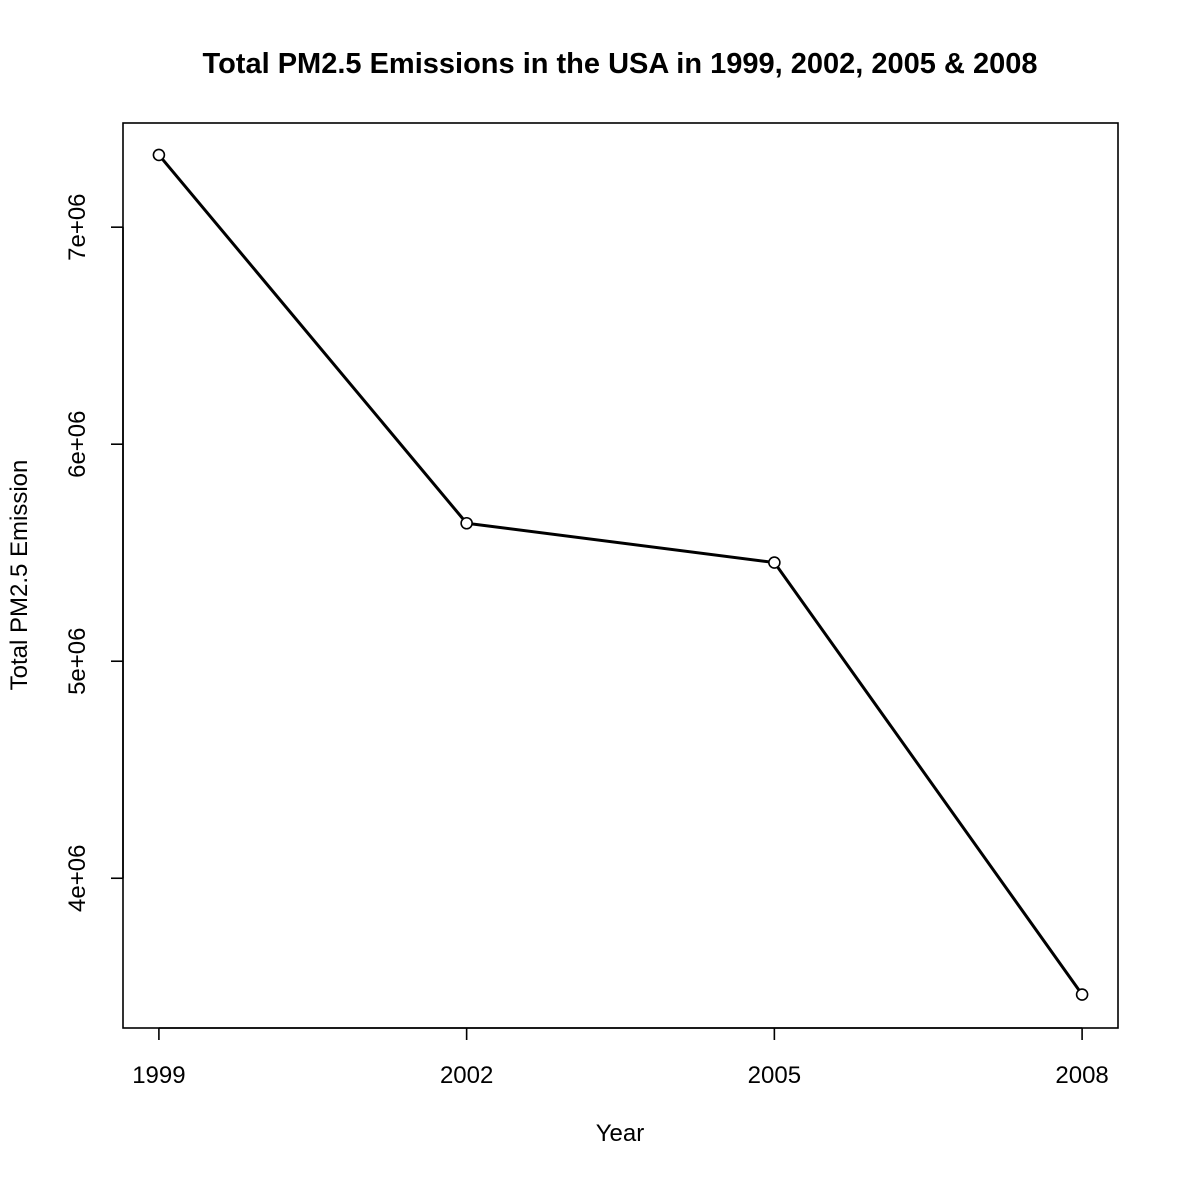 This screenshot has width=1181, height=1181. What do you see at coordinates (620, 1133) in the screenshot?
I see `x-axis-label: Year` at bounding box center [620, 1133].